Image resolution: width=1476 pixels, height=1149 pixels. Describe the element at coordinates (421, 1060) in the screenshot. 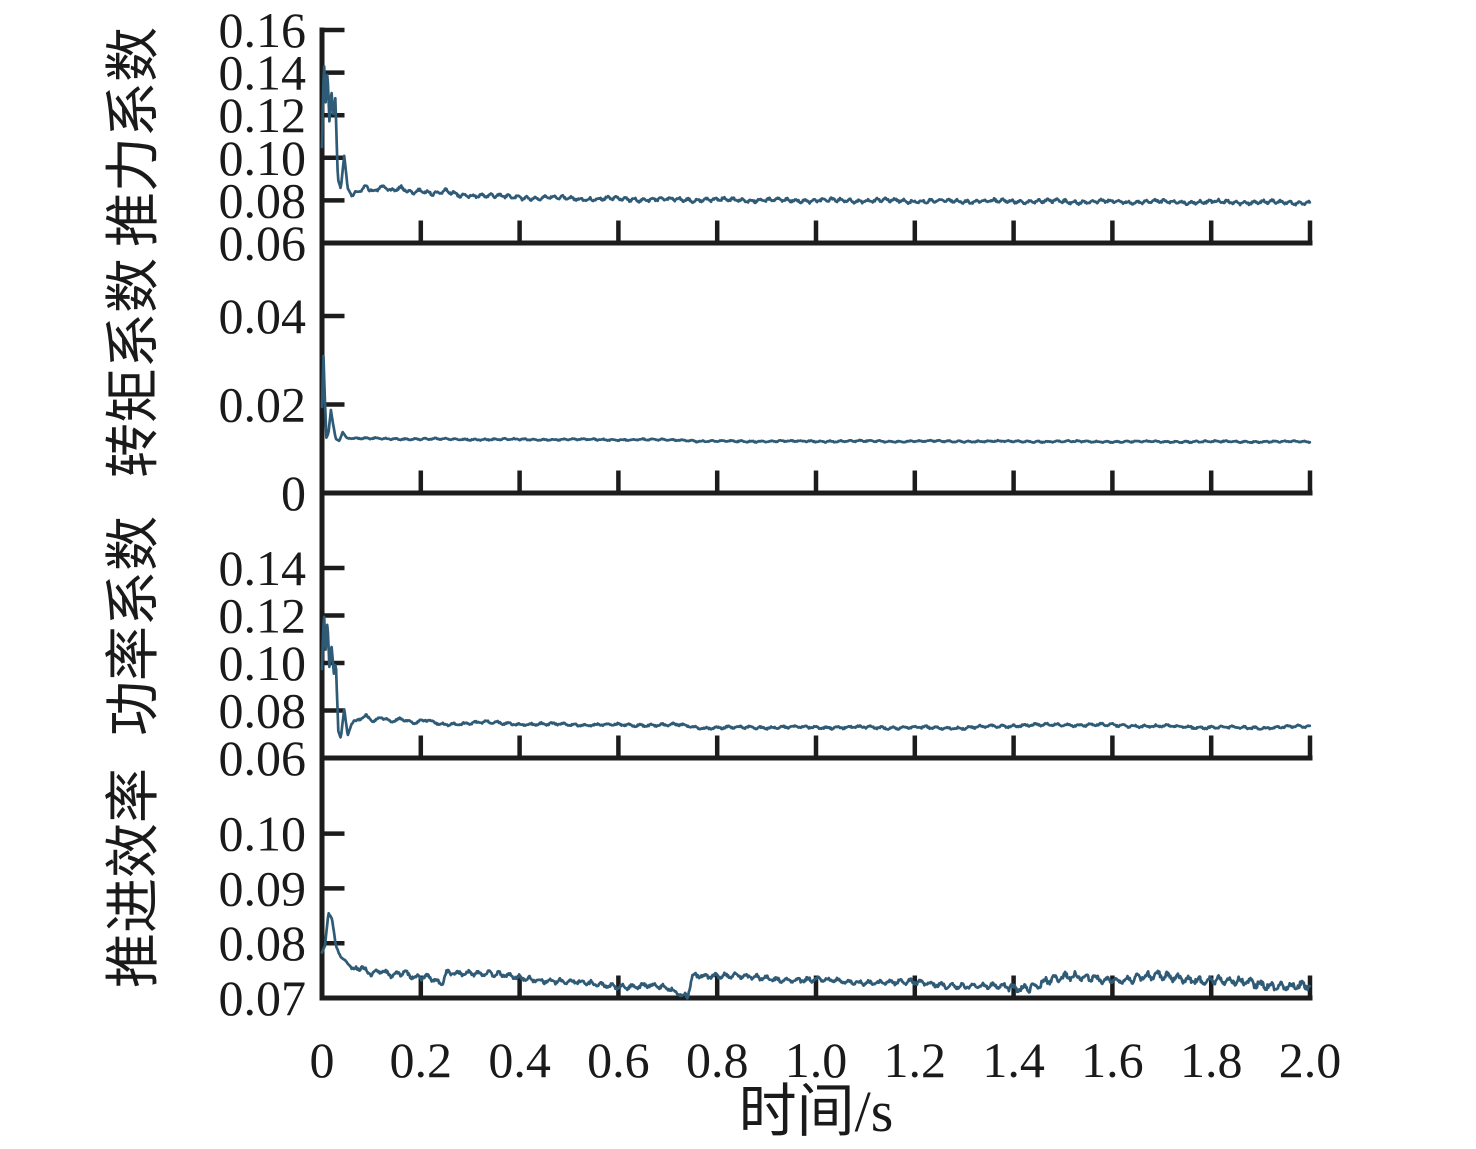

I see `x-tick-label: 0.2` at that location.